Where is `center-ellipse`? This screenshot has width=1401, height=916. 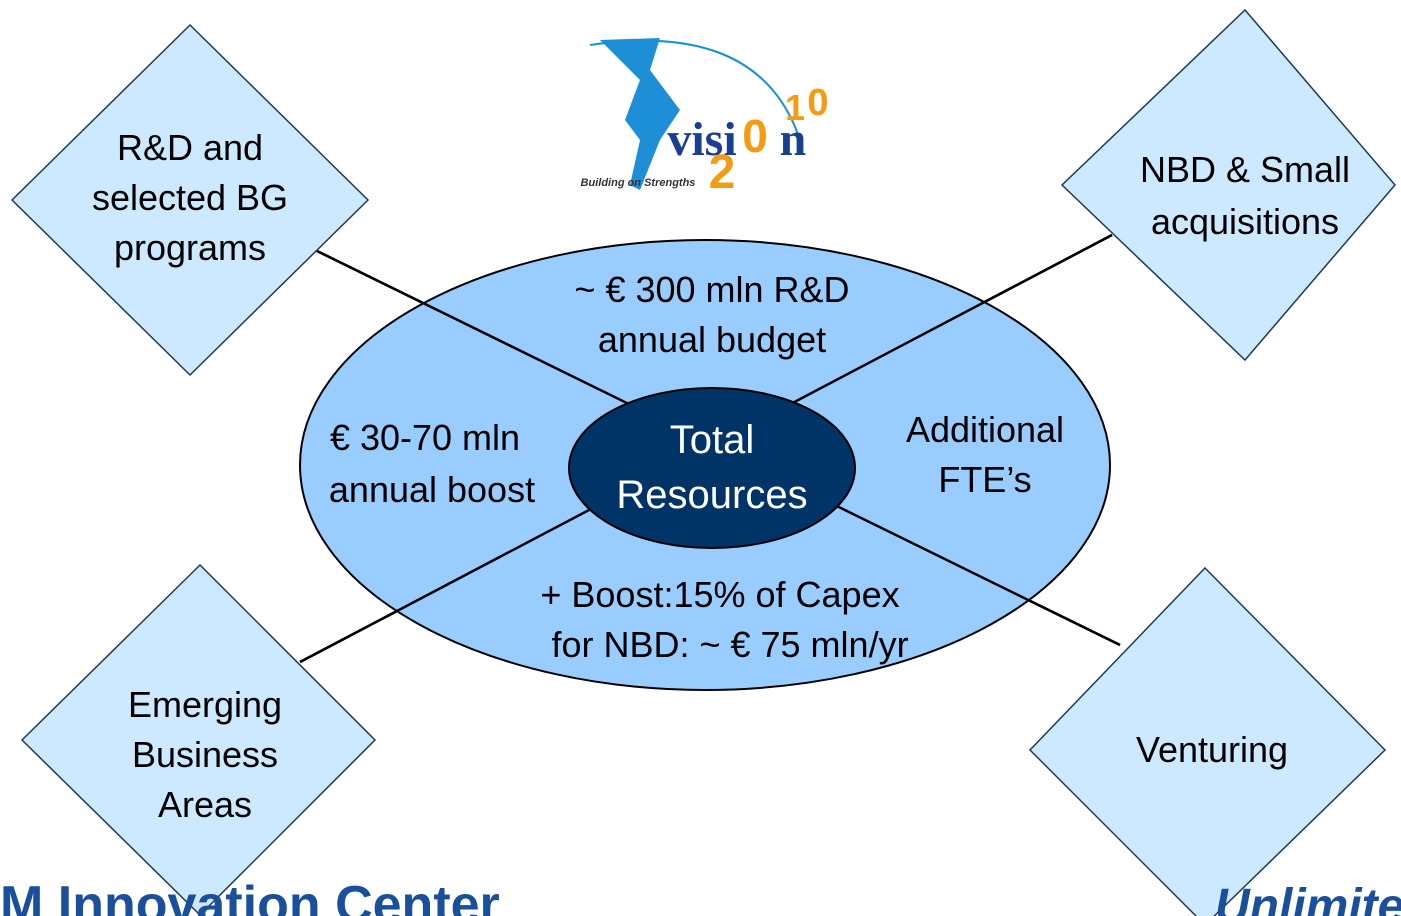 center-ellipse is located at coordinates (712, 468).